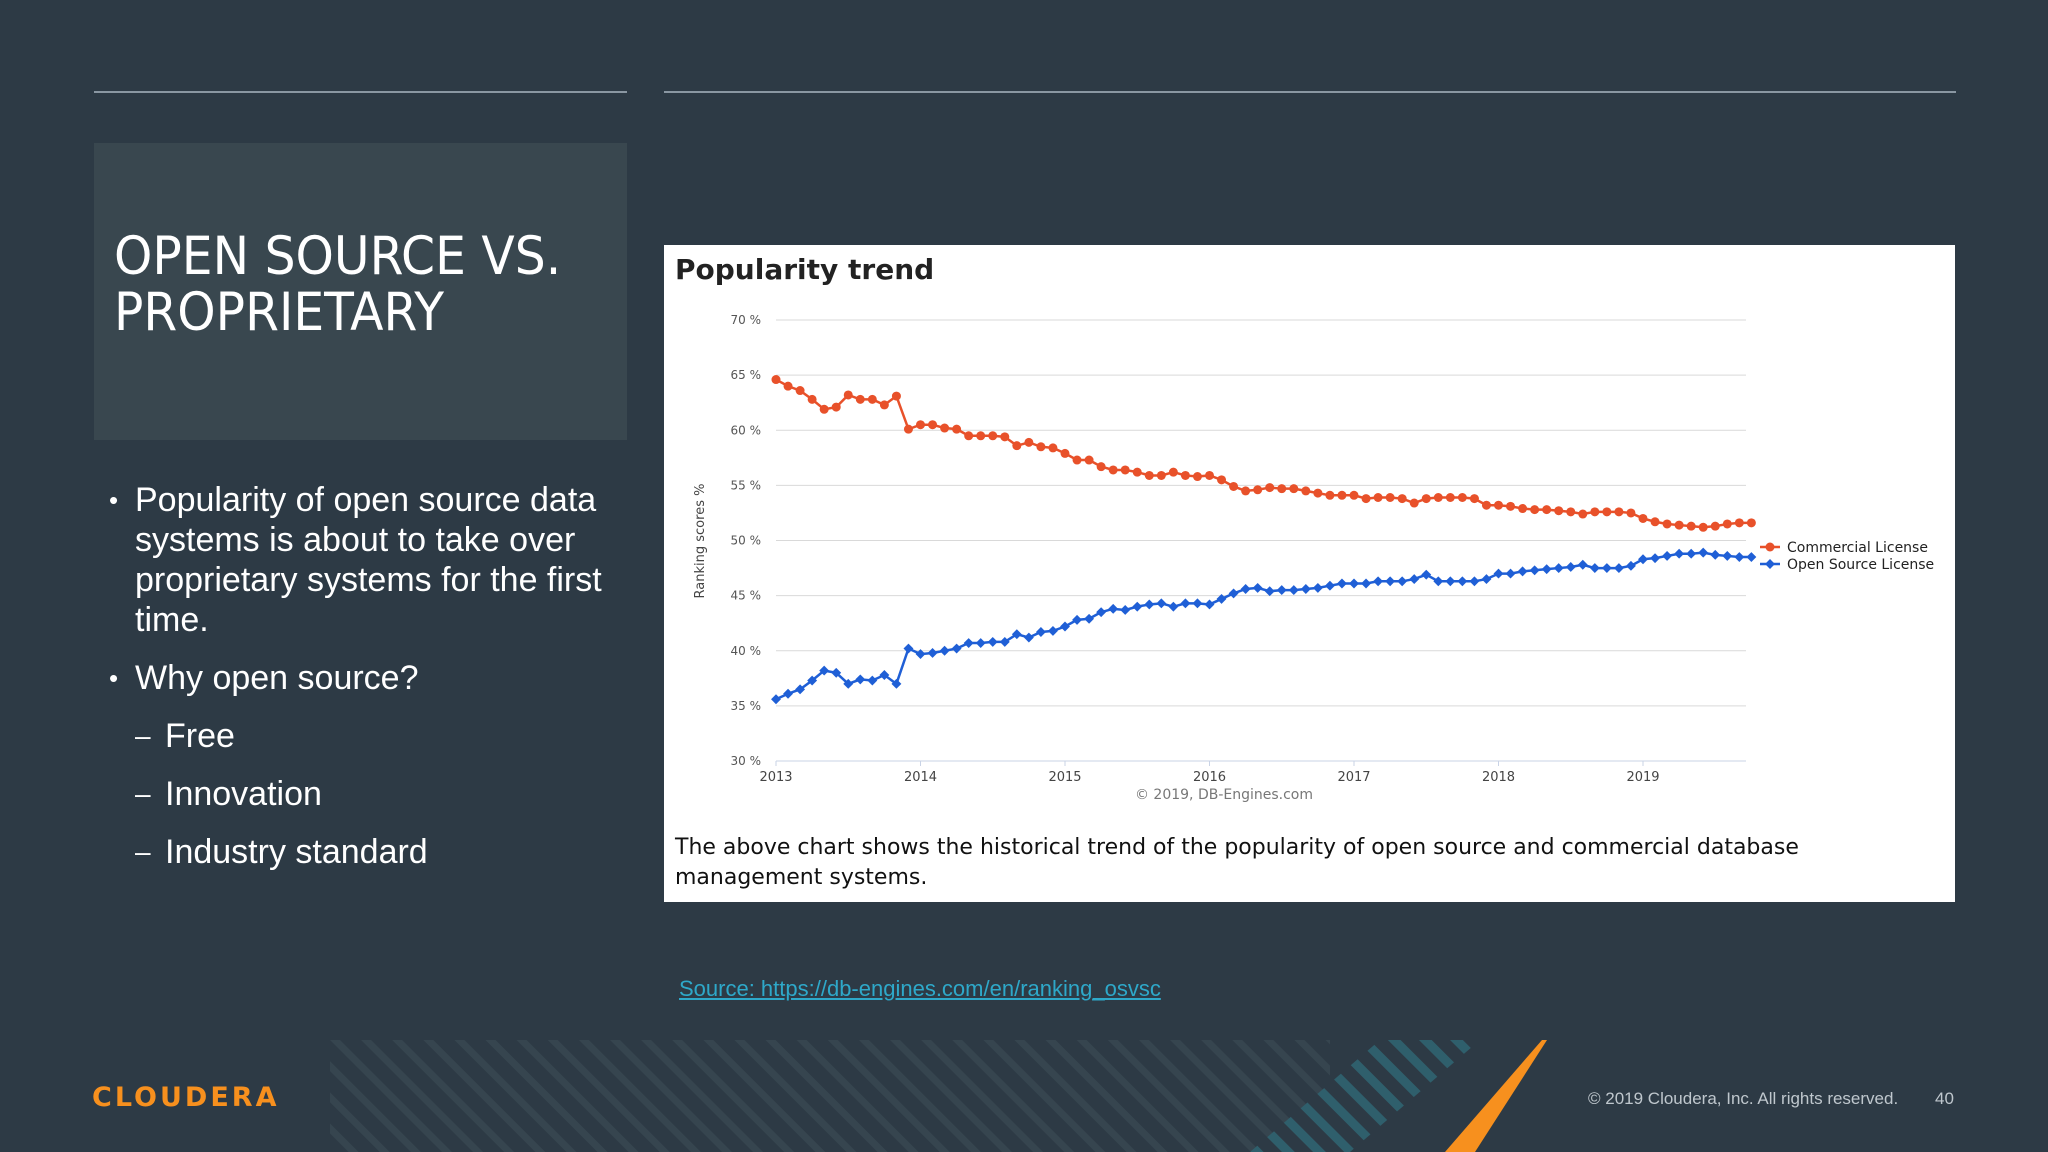  I want to click on slide-title-line2: PROPRIETARY, so click(279, 312).